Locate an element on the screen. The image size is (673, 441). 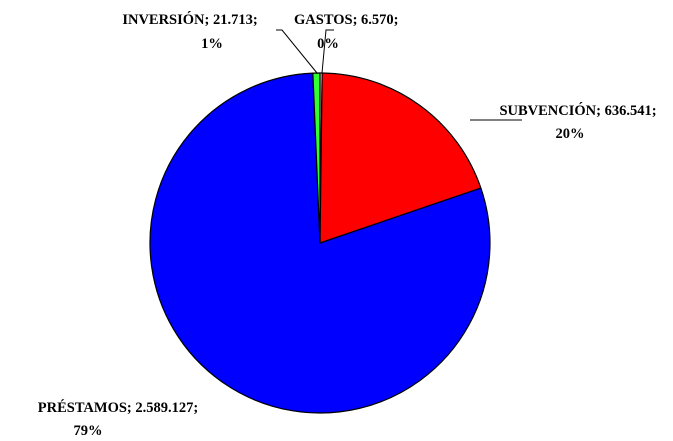
label-inversion-line2: 1% is located at coordinates (212, 44).